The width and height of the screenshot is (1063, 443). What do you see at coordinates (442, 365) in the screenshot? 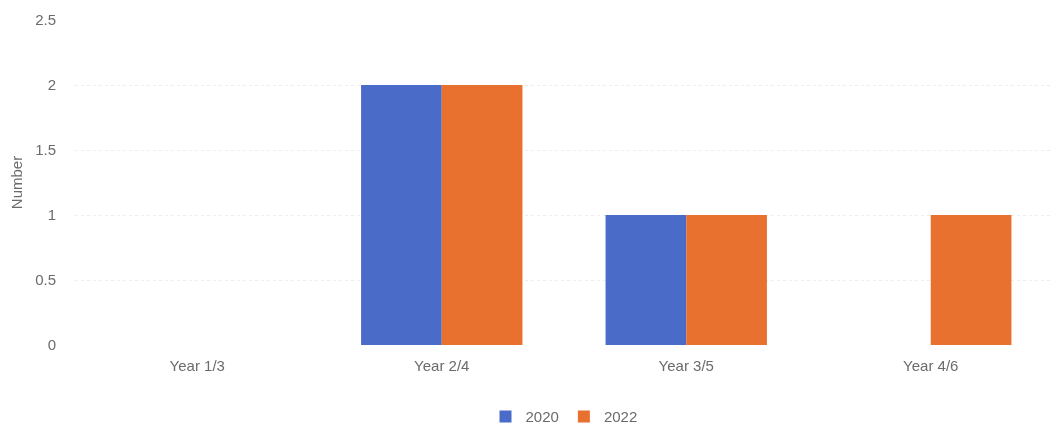
I see `x-tick-label: Year 2/4` at bounding box center [442, 365].